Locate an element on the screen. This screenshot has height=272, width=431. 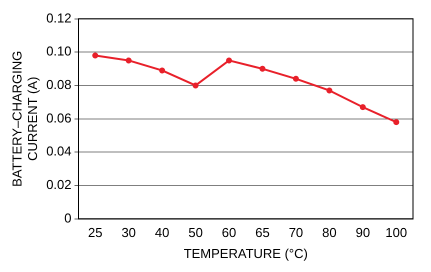
x-tick-label: 90 is located at coordinates (363, 232).